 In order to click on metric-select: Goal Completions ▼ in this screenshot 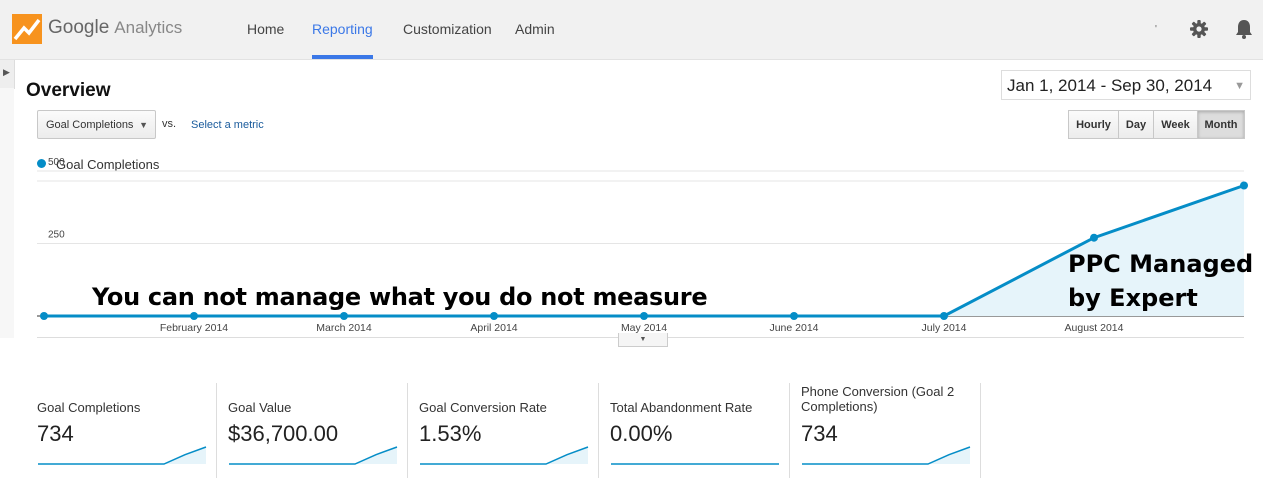, I will do `click(96, 124)`.